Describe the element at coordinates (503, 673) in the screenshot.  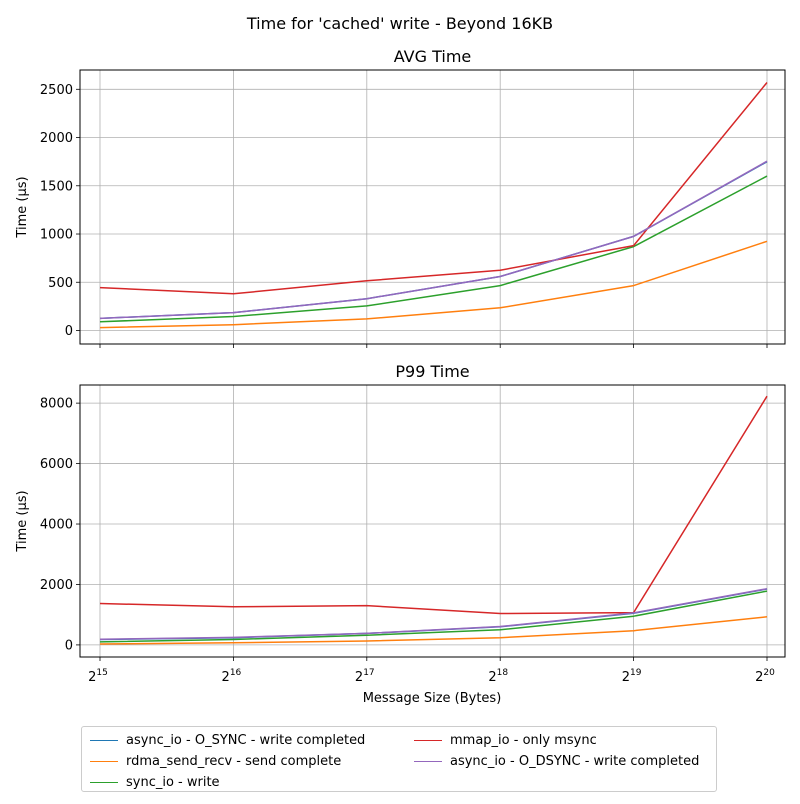
I see `x-tick-exponent: 18` at that location.